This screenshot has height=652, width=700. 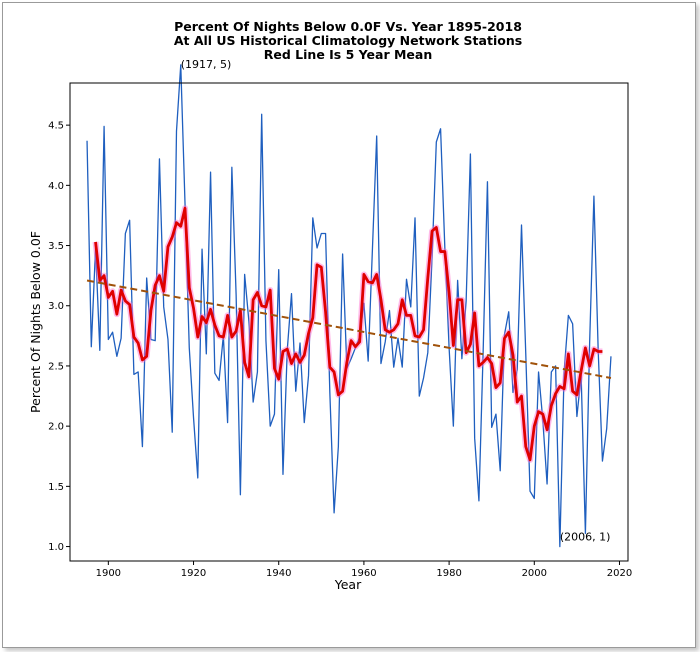 What do you see at coordinates (363, 573) in the screenshot?
I see `x-tick-label: 1960` at bounding box center [363, 573].